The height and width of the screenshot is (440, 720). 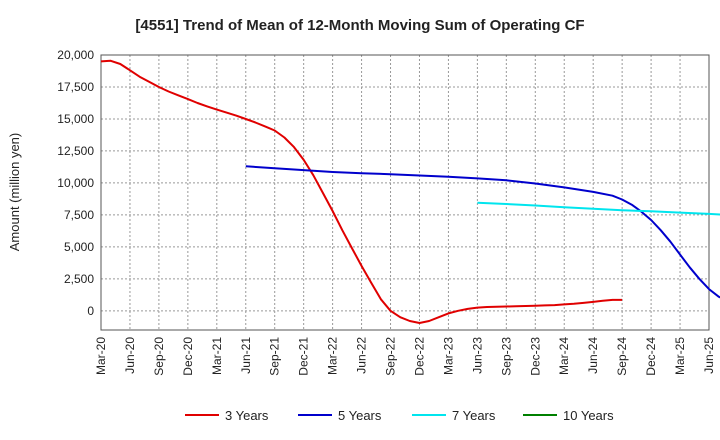 What do you see at coordinates (588, 415) in the screenshot?
I see `legend-label: 10 Years` at bounding box center [588, 415].